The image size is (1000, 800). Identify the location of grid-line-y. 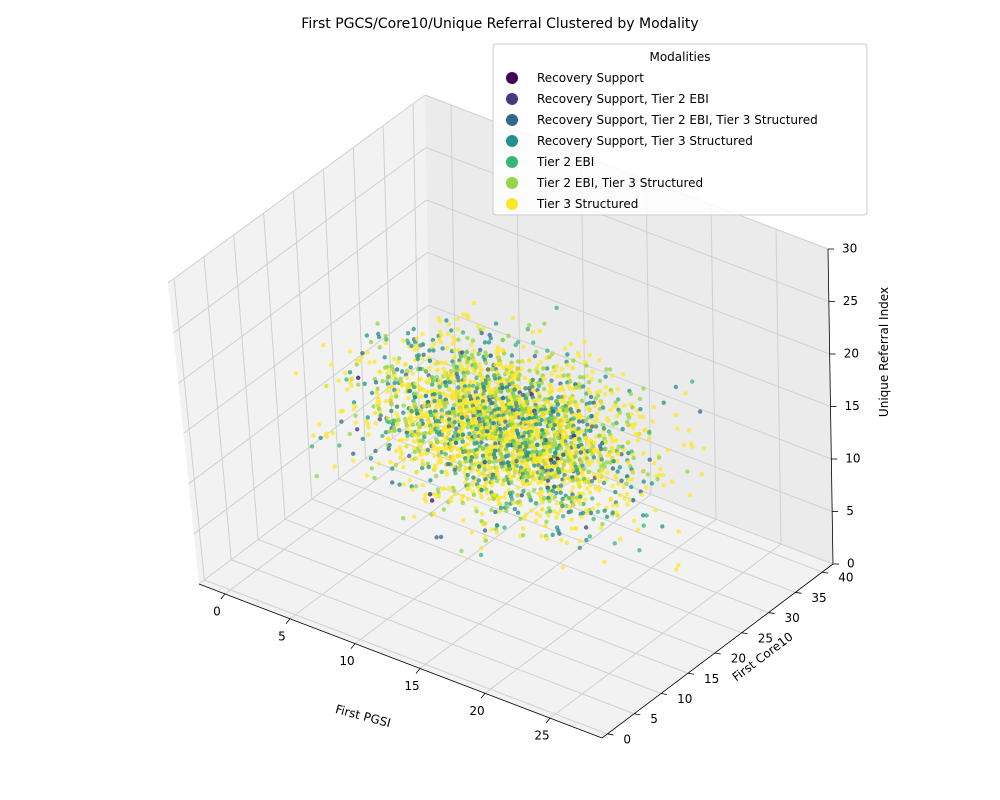
(540, 556).